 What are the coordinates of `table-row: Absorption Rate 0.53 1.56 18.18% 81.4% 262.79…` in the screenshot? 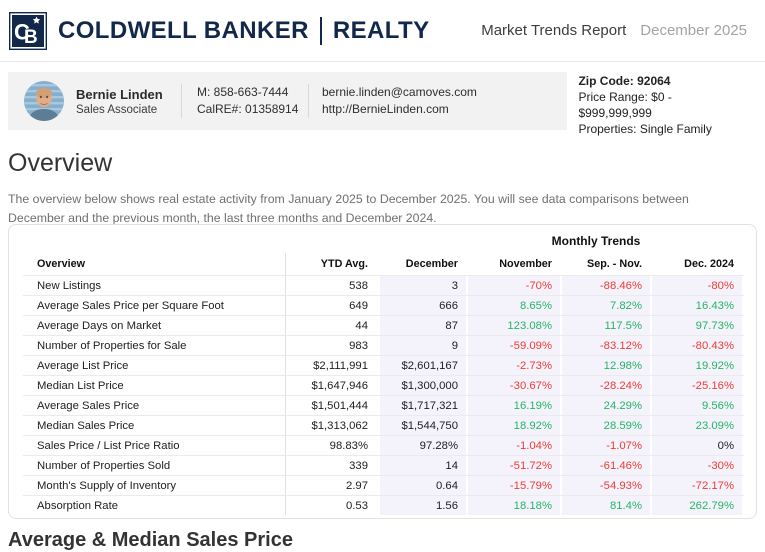 It's located at (383, 505).